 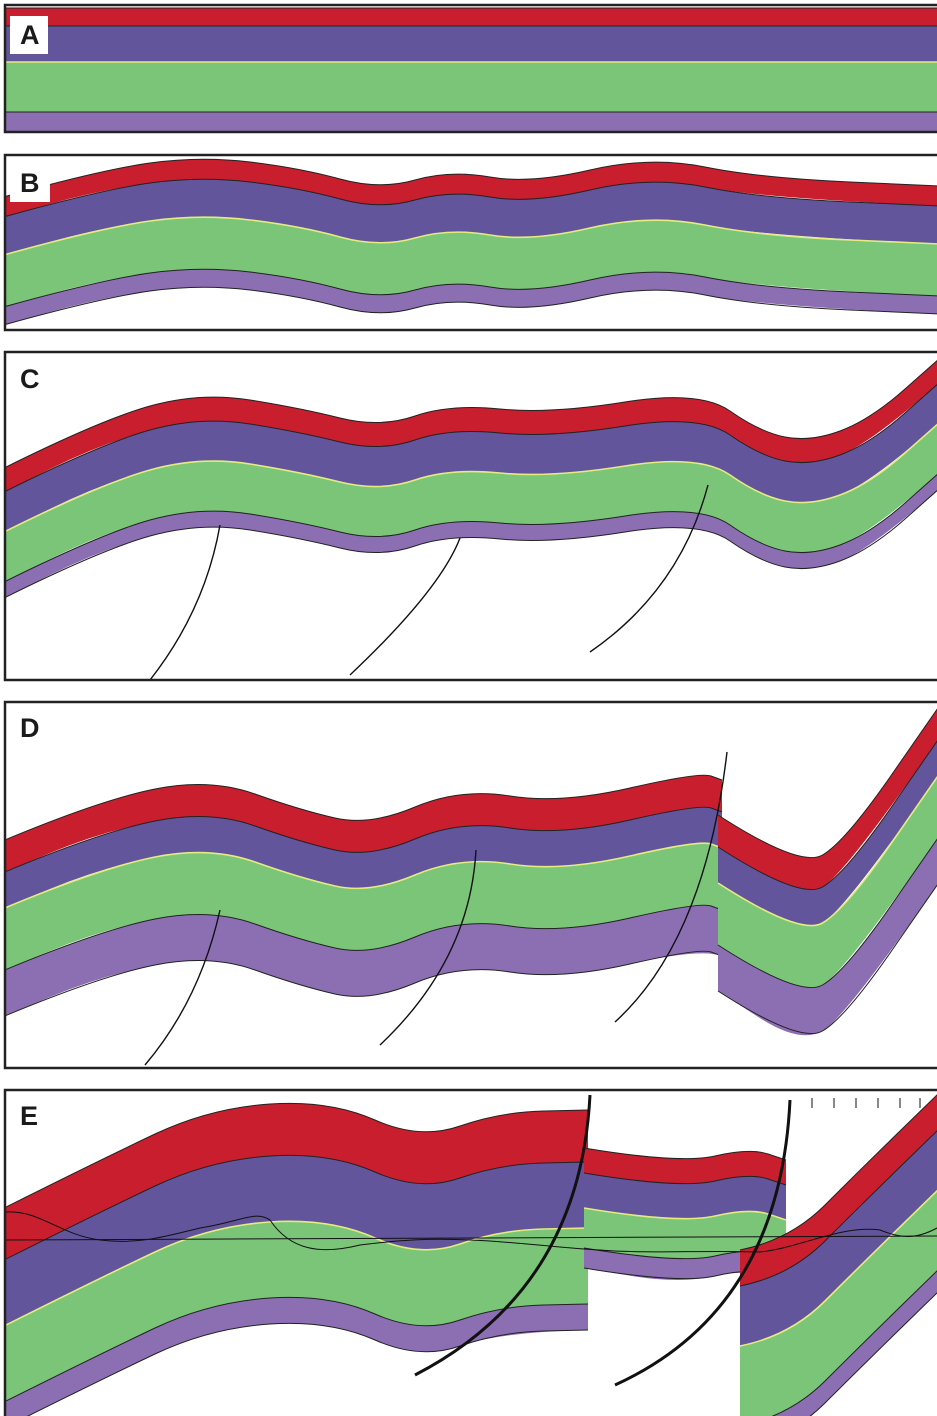 What do you see at coordinates (30, 728) in the screenshot?
I see `panel-label: D` at bounding box center [30, 728].